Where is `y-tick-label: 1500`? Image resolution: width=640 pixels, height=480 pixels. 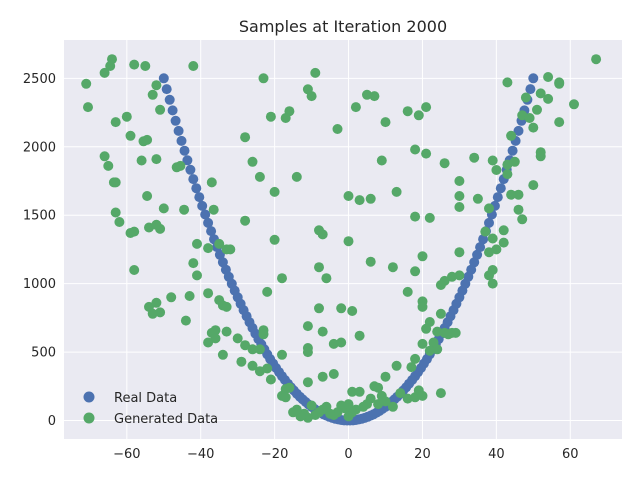
y-tick-label: 1500 is located at coordinates (39, 216).